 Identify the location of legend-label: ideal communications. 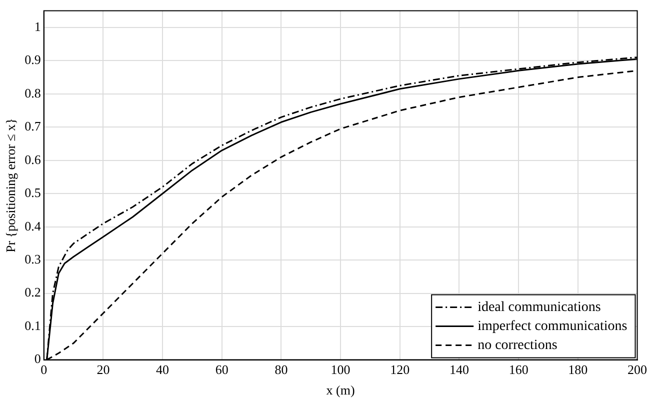
(539, 307).